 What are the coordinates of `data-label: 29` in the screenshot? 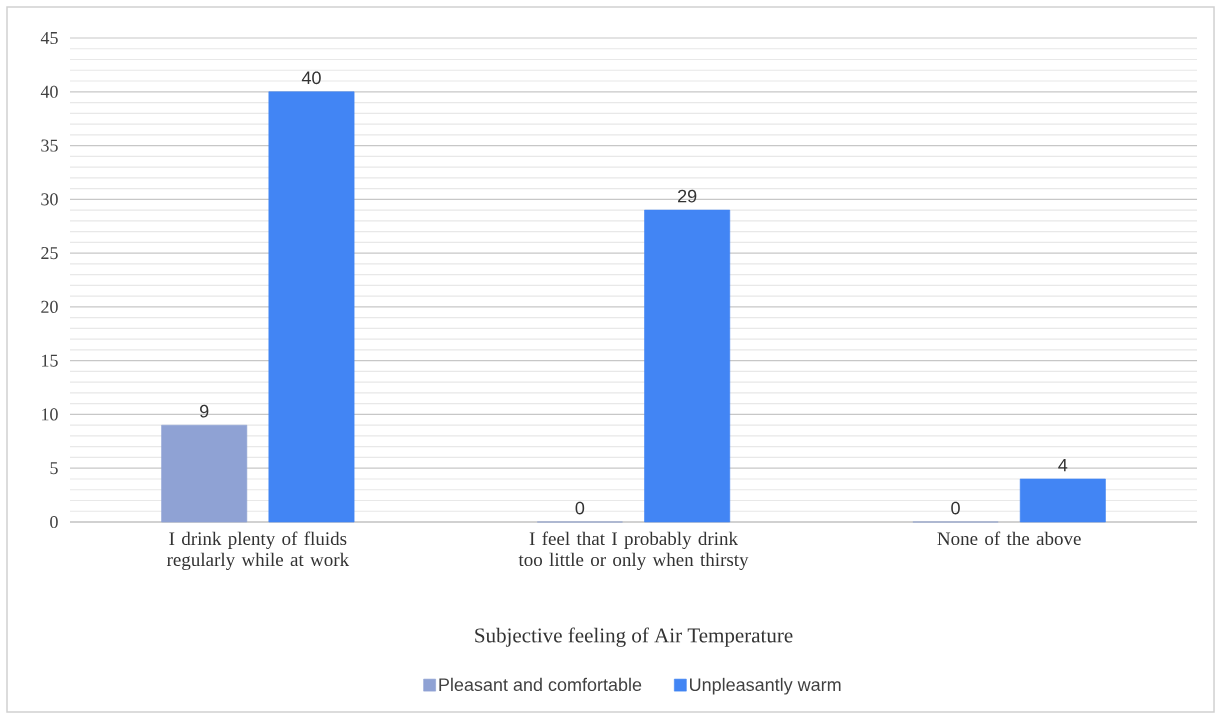 It's located at (687, 196).